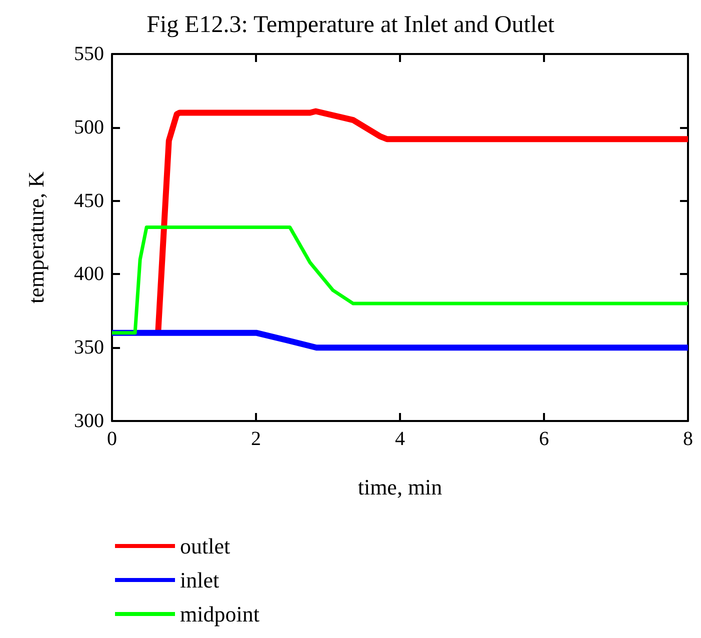  Describe the element at coordinates (89, 347) in the screenshot. I see `y-tick-label: 350` at that location.